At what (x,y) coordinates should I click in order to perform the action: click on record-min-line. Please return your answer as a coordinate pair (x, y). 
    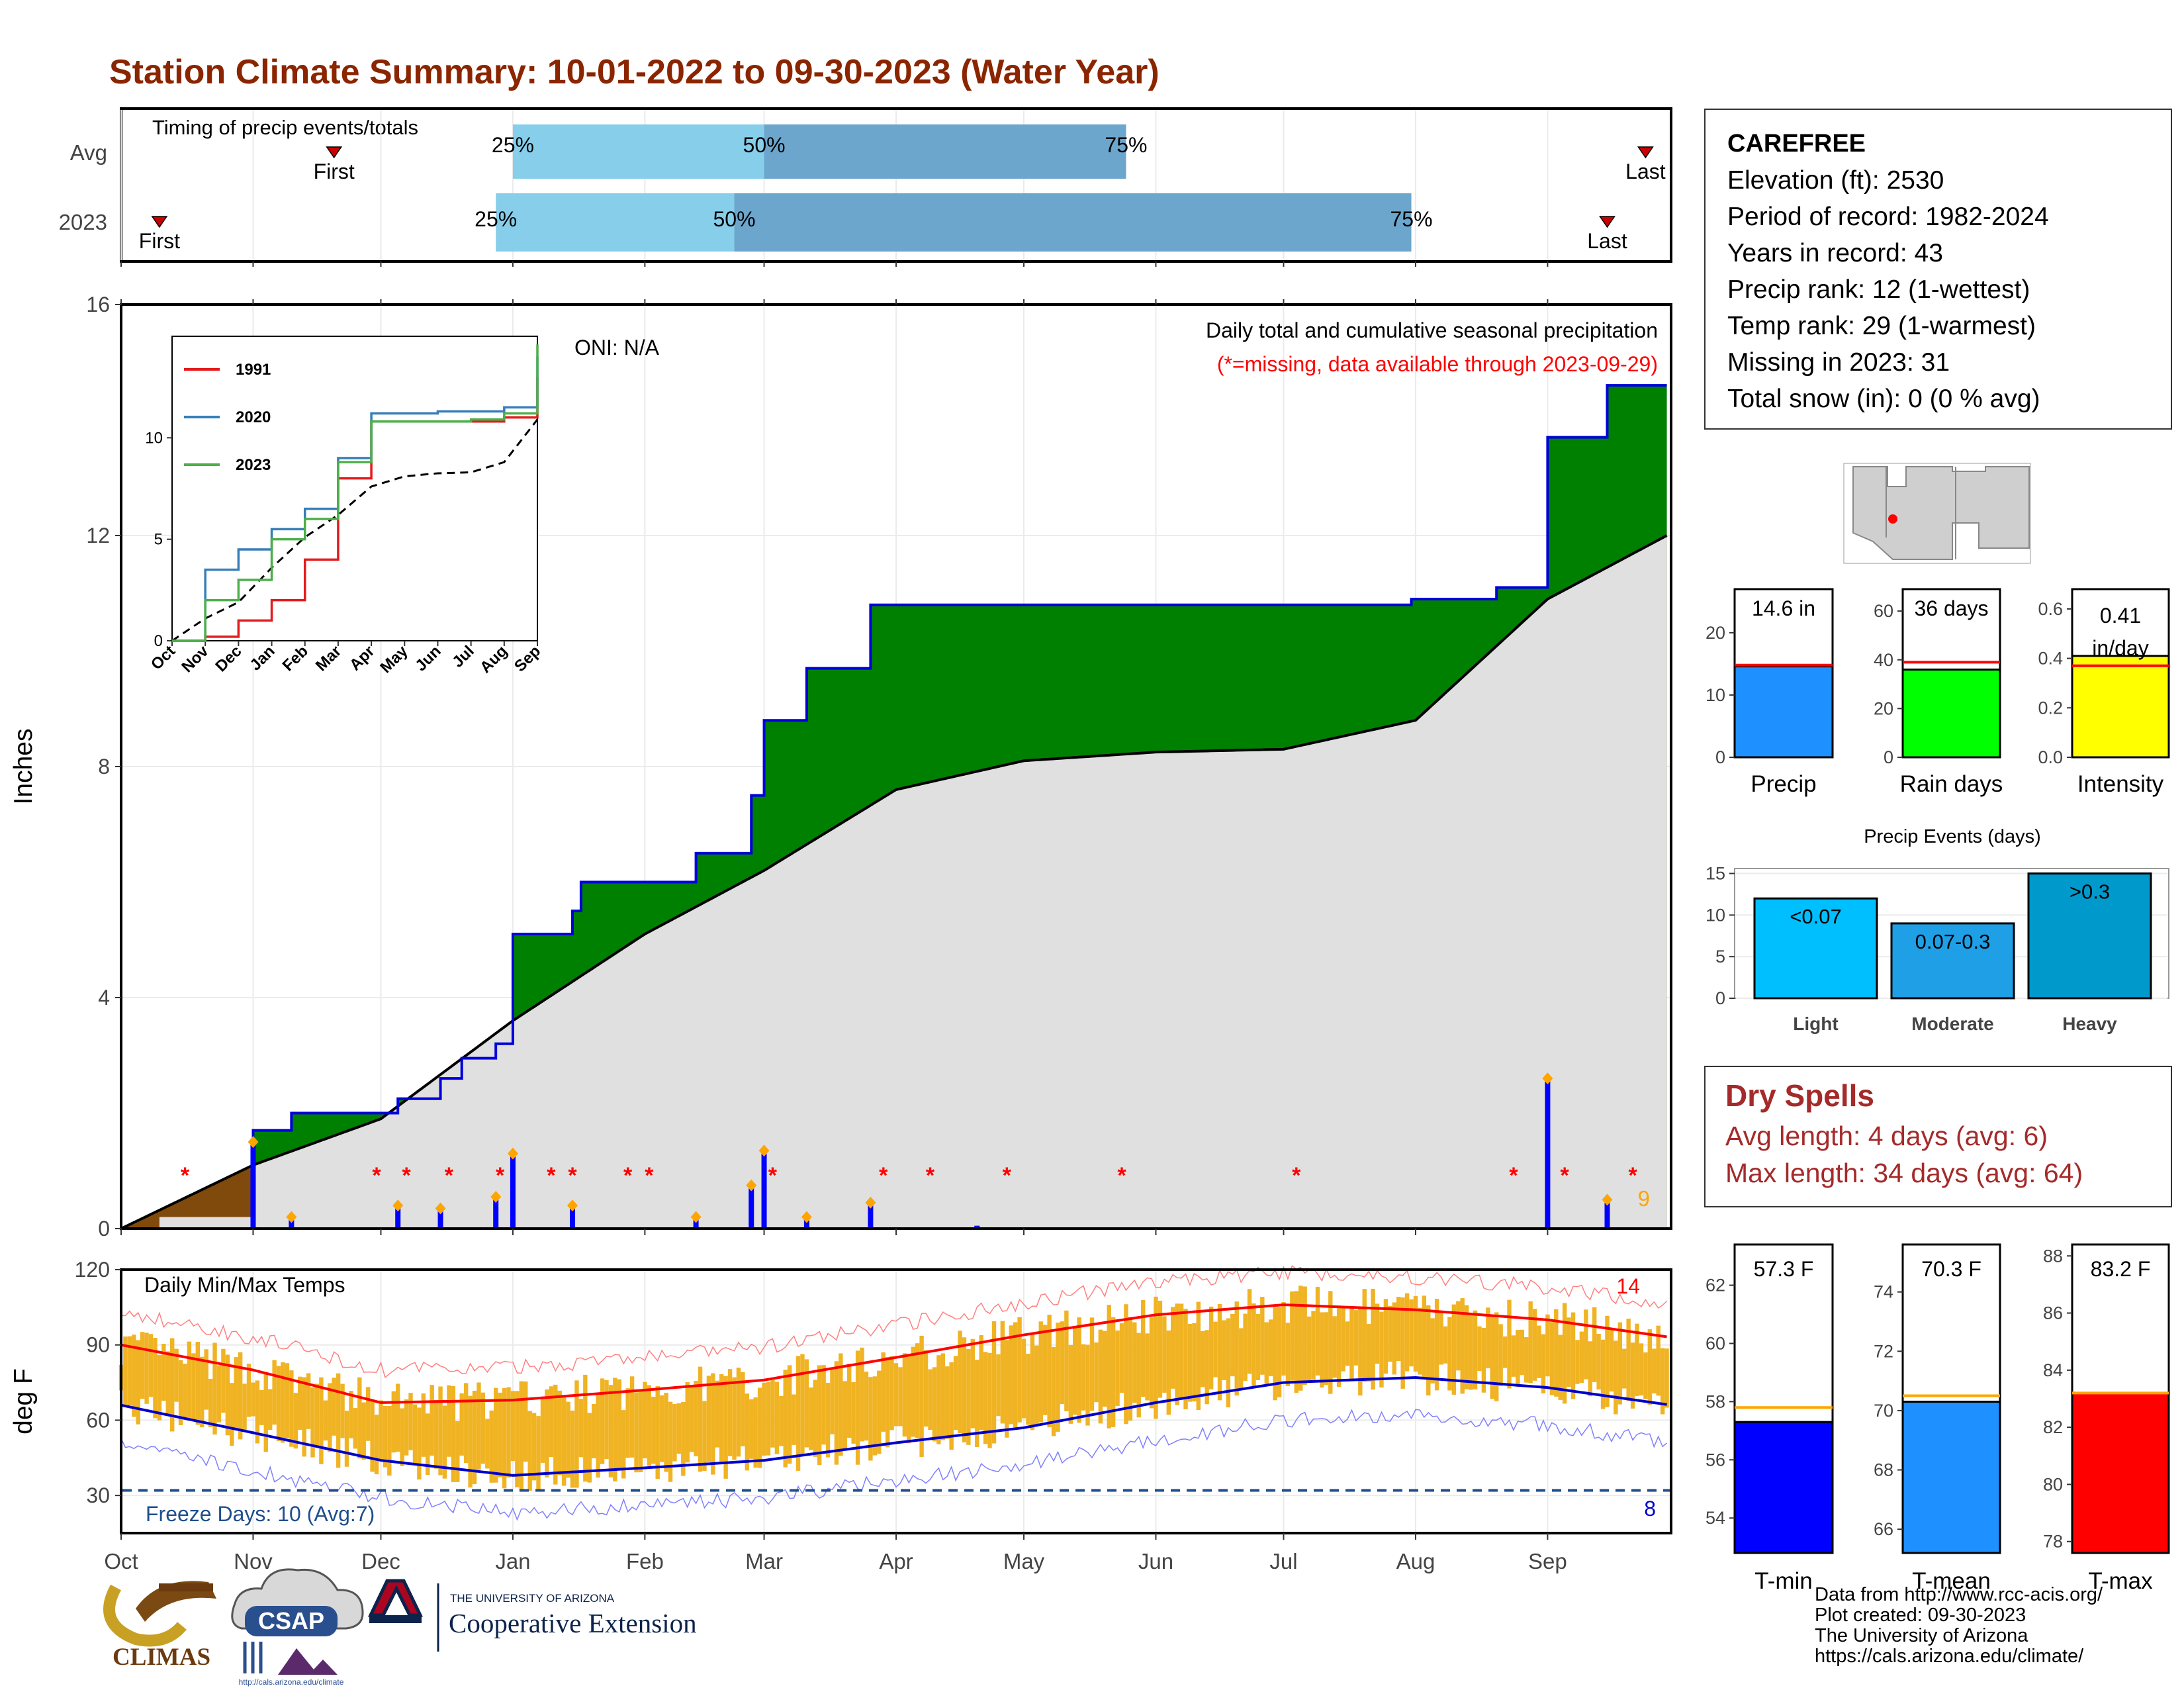
    Looking at the image, I should click on (894, 1465).